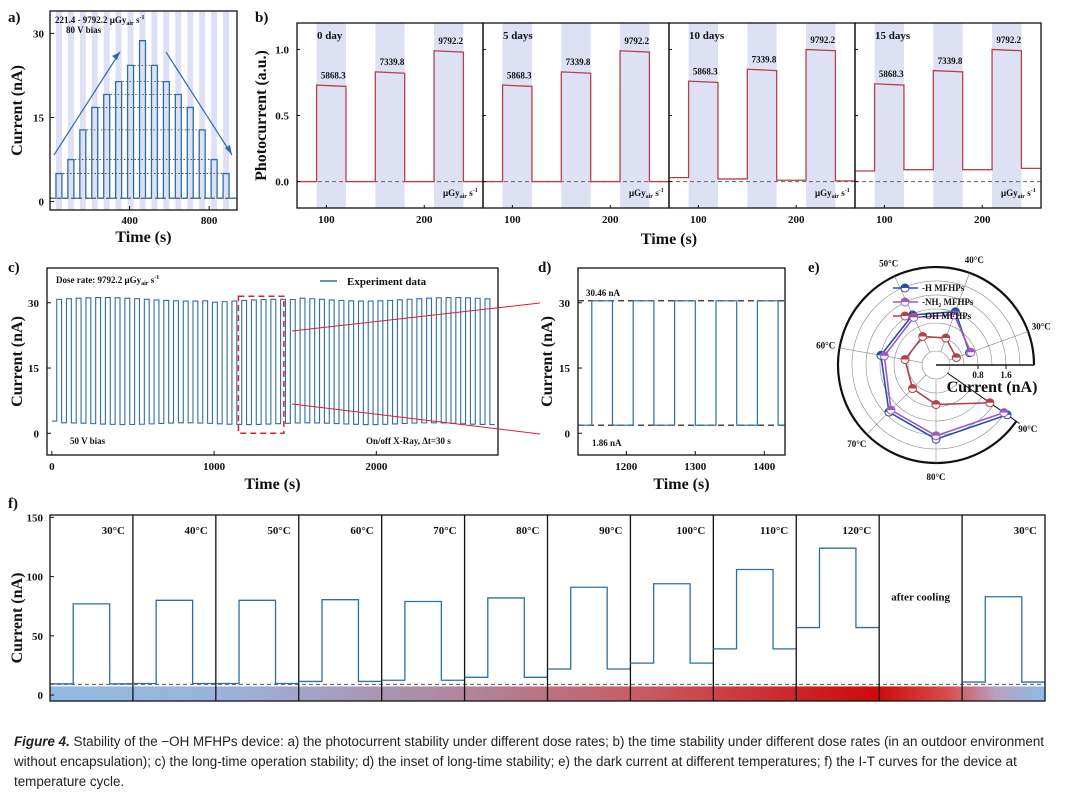  I want to click on photocurrent-trace, so click(762, 115).